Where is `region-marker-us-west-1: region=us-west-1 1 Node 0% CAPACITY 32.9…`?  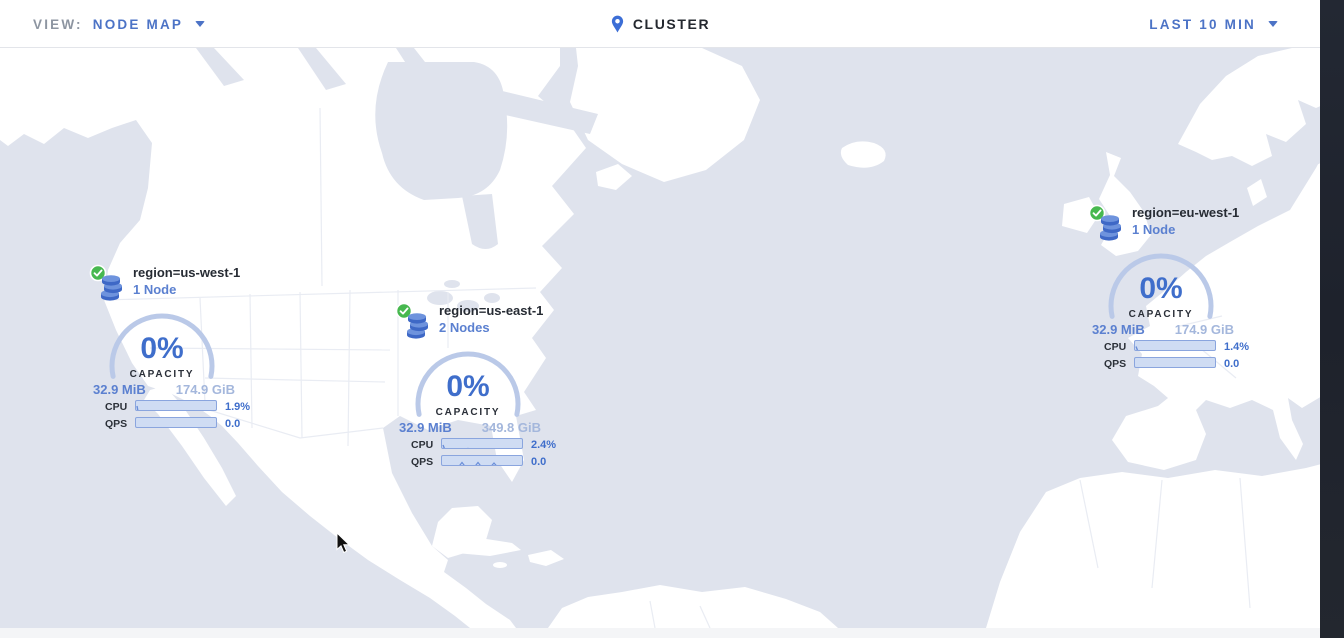 region-marker-us-west-1: region=us-west-1 1 Node 0% CAPACITY 32.9… is located at coordinates (169, 349).